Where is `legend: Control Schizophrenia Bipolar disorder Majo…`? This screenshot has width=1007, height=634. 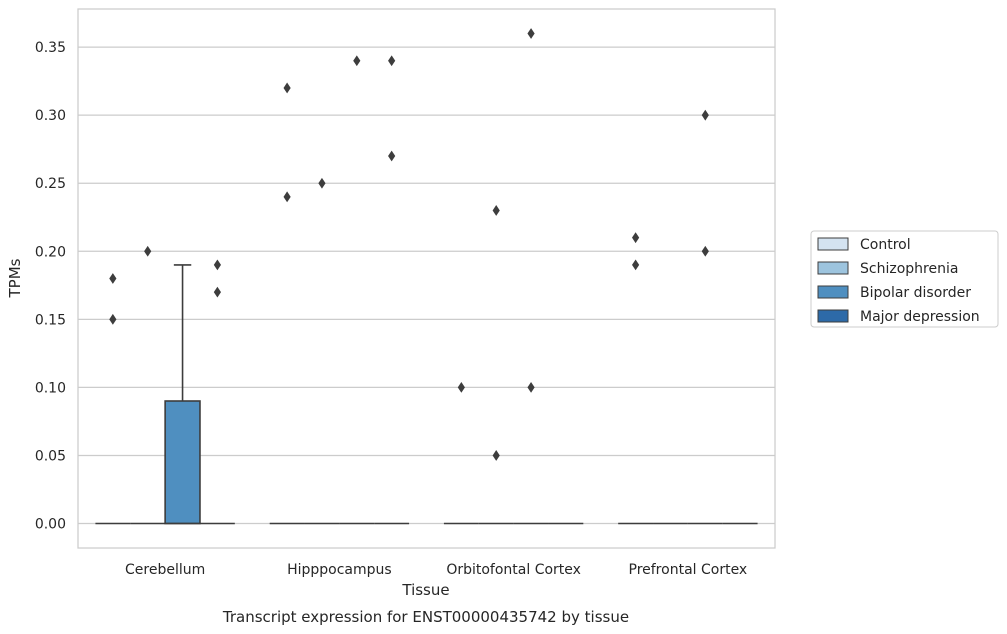
legend: Control Schizophrenia Bipolar disorder Majo… is located at coordinates (904, 279).